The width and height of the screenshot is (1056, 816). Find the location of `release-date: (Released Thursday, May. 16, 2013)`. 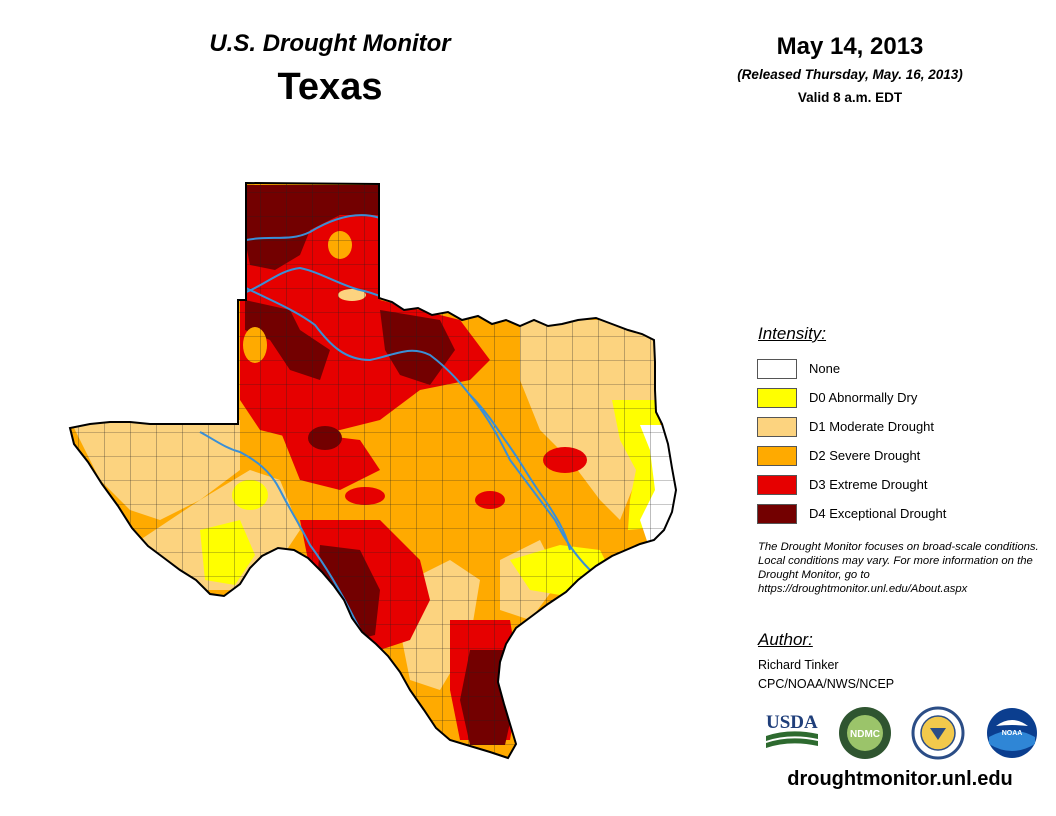

release-date: (Released Thursday, May. 16, 2013) is located at coordinates (850, 74).